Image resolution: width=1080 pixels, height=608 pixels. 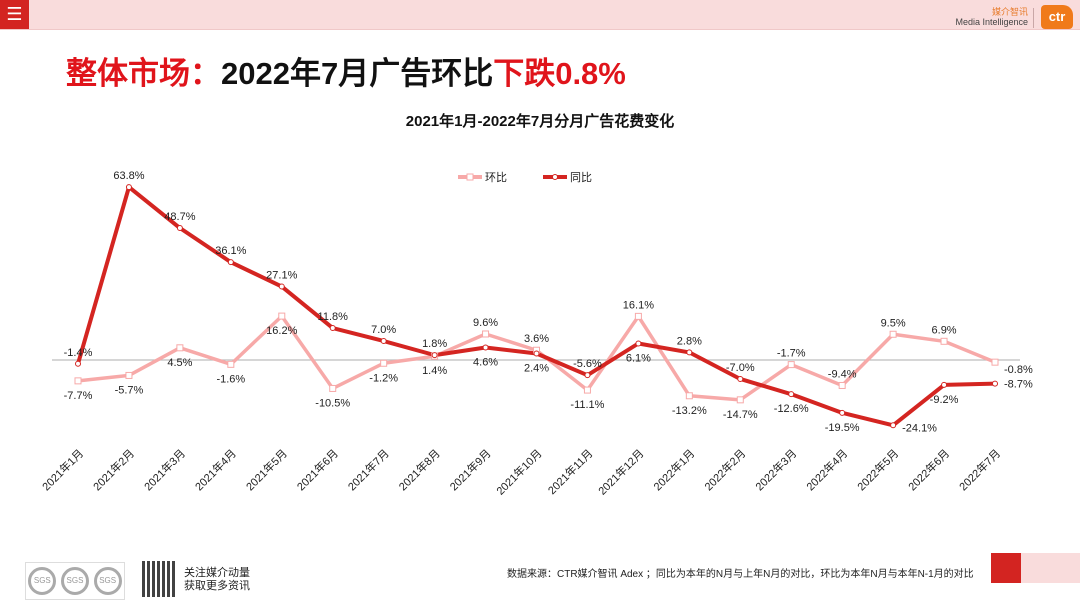 What do you see at coordinates (724, 469) in the screenshot?
I see `x-tick-label: 2022年2月` at bounding box center [724, 469].